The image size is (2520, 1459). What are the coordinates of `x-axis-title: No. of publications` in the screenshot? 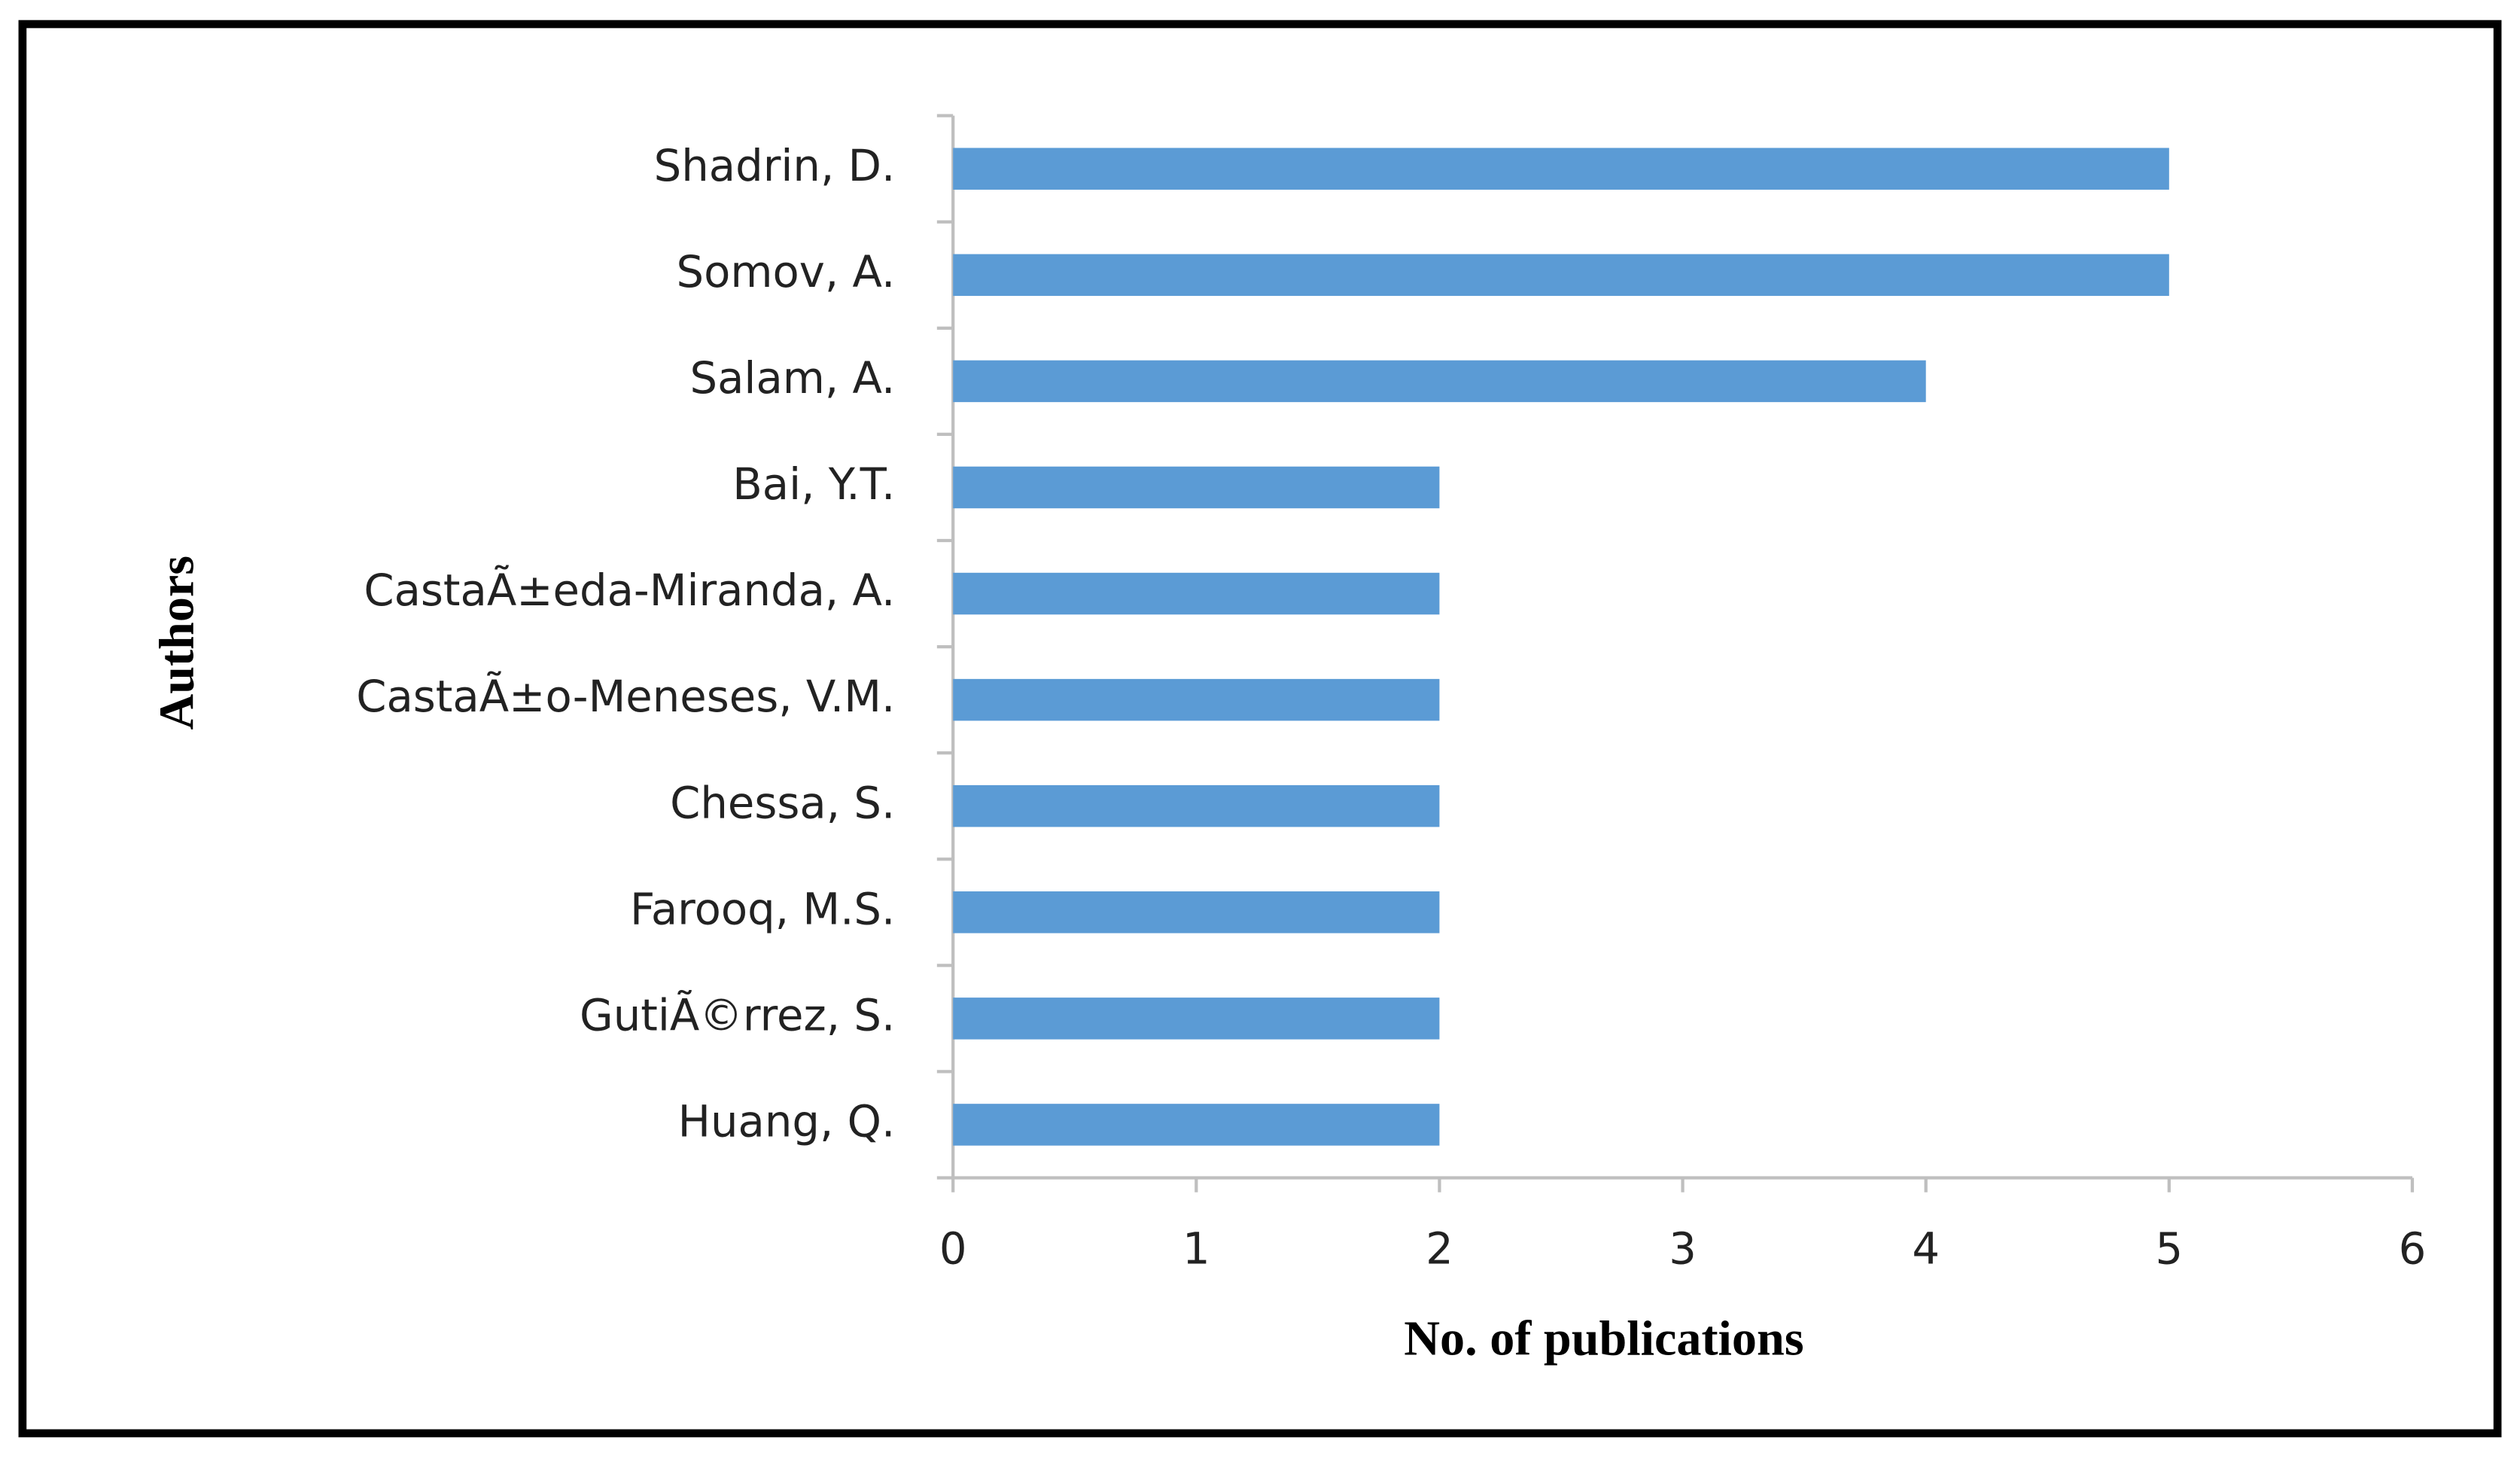 It's located at (1603, 1338).